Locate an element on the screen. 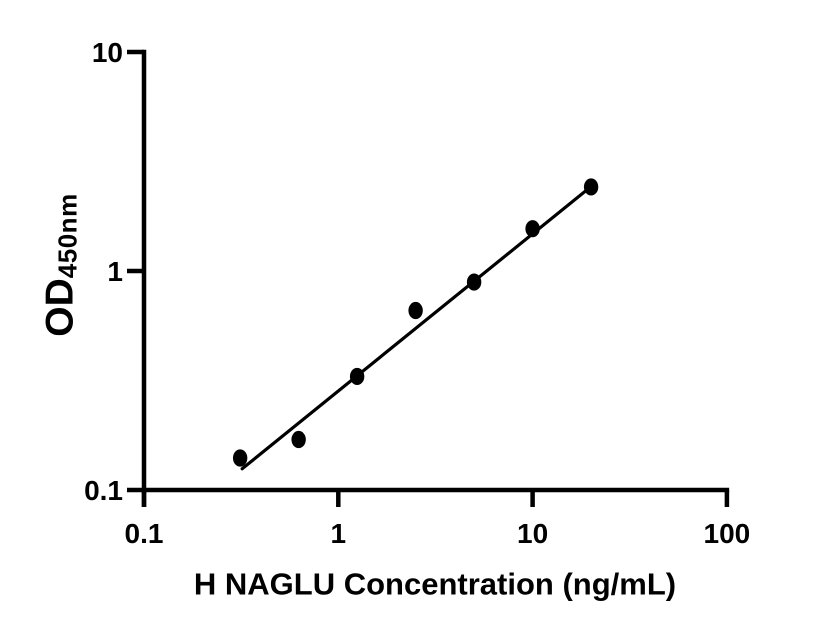 The image size is (816, 640). x-axis-tick-label: 10 is located at coordinates (532, 533).